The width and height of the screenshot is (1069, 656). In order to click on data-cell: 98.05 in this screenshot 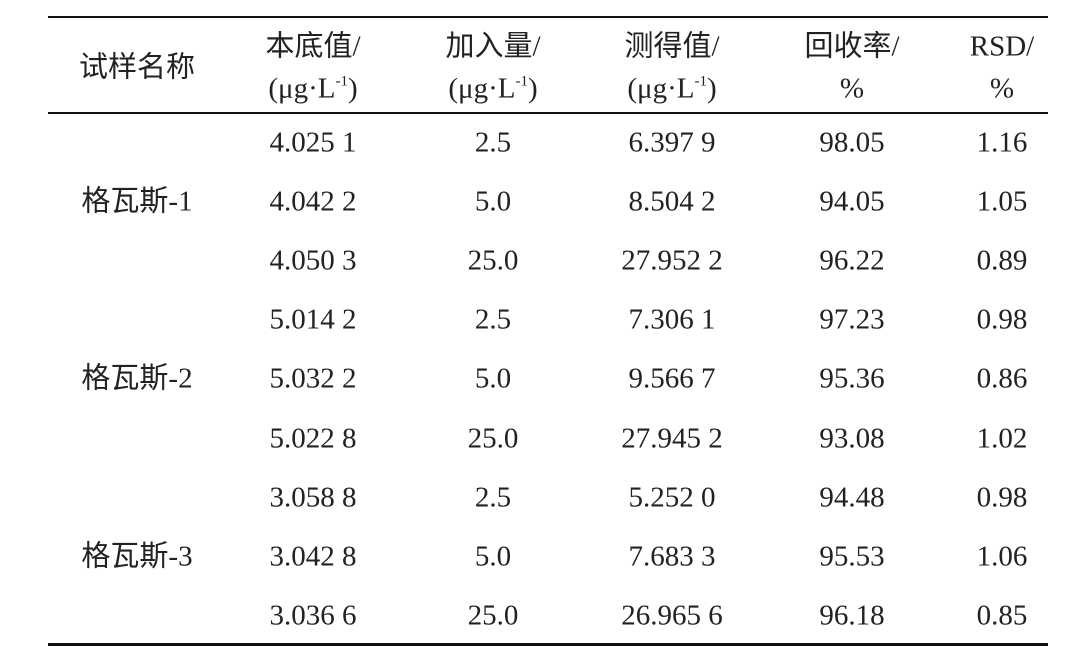, I will do `click(852, 142)`.